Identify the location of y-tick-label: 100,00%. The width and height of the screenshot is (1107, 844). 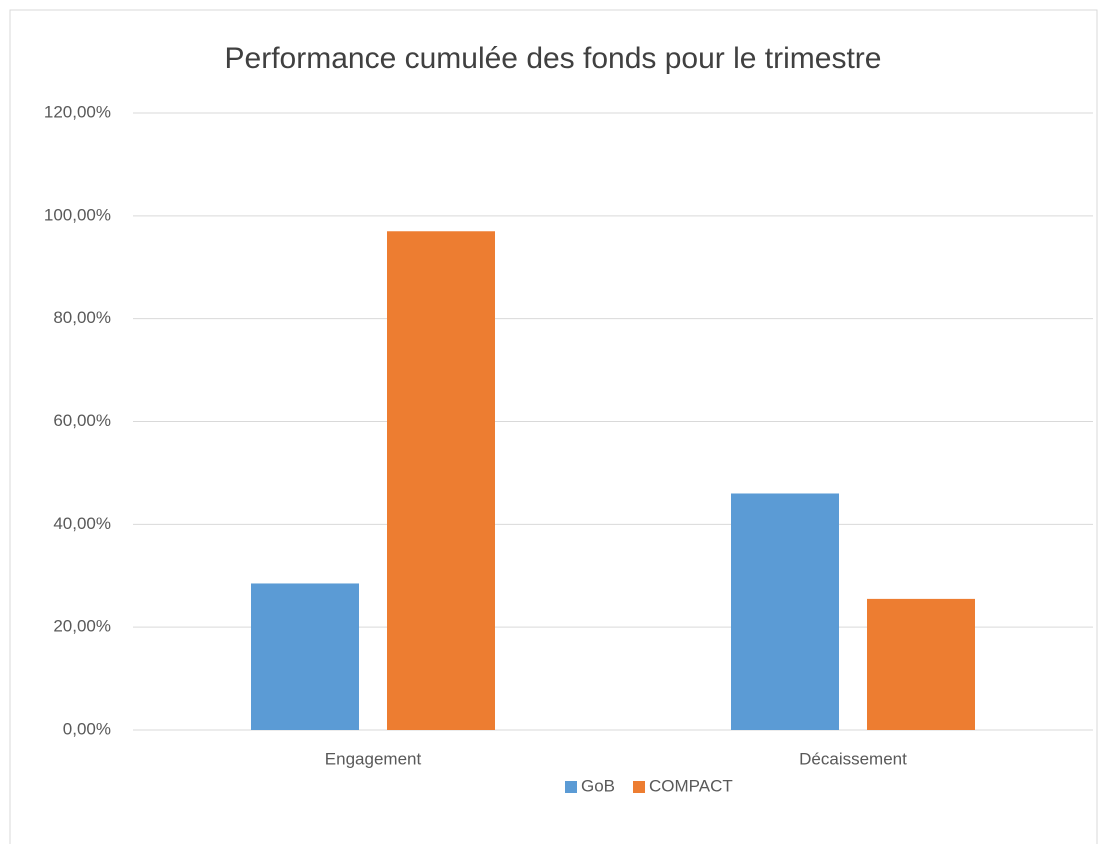
(77, 214).